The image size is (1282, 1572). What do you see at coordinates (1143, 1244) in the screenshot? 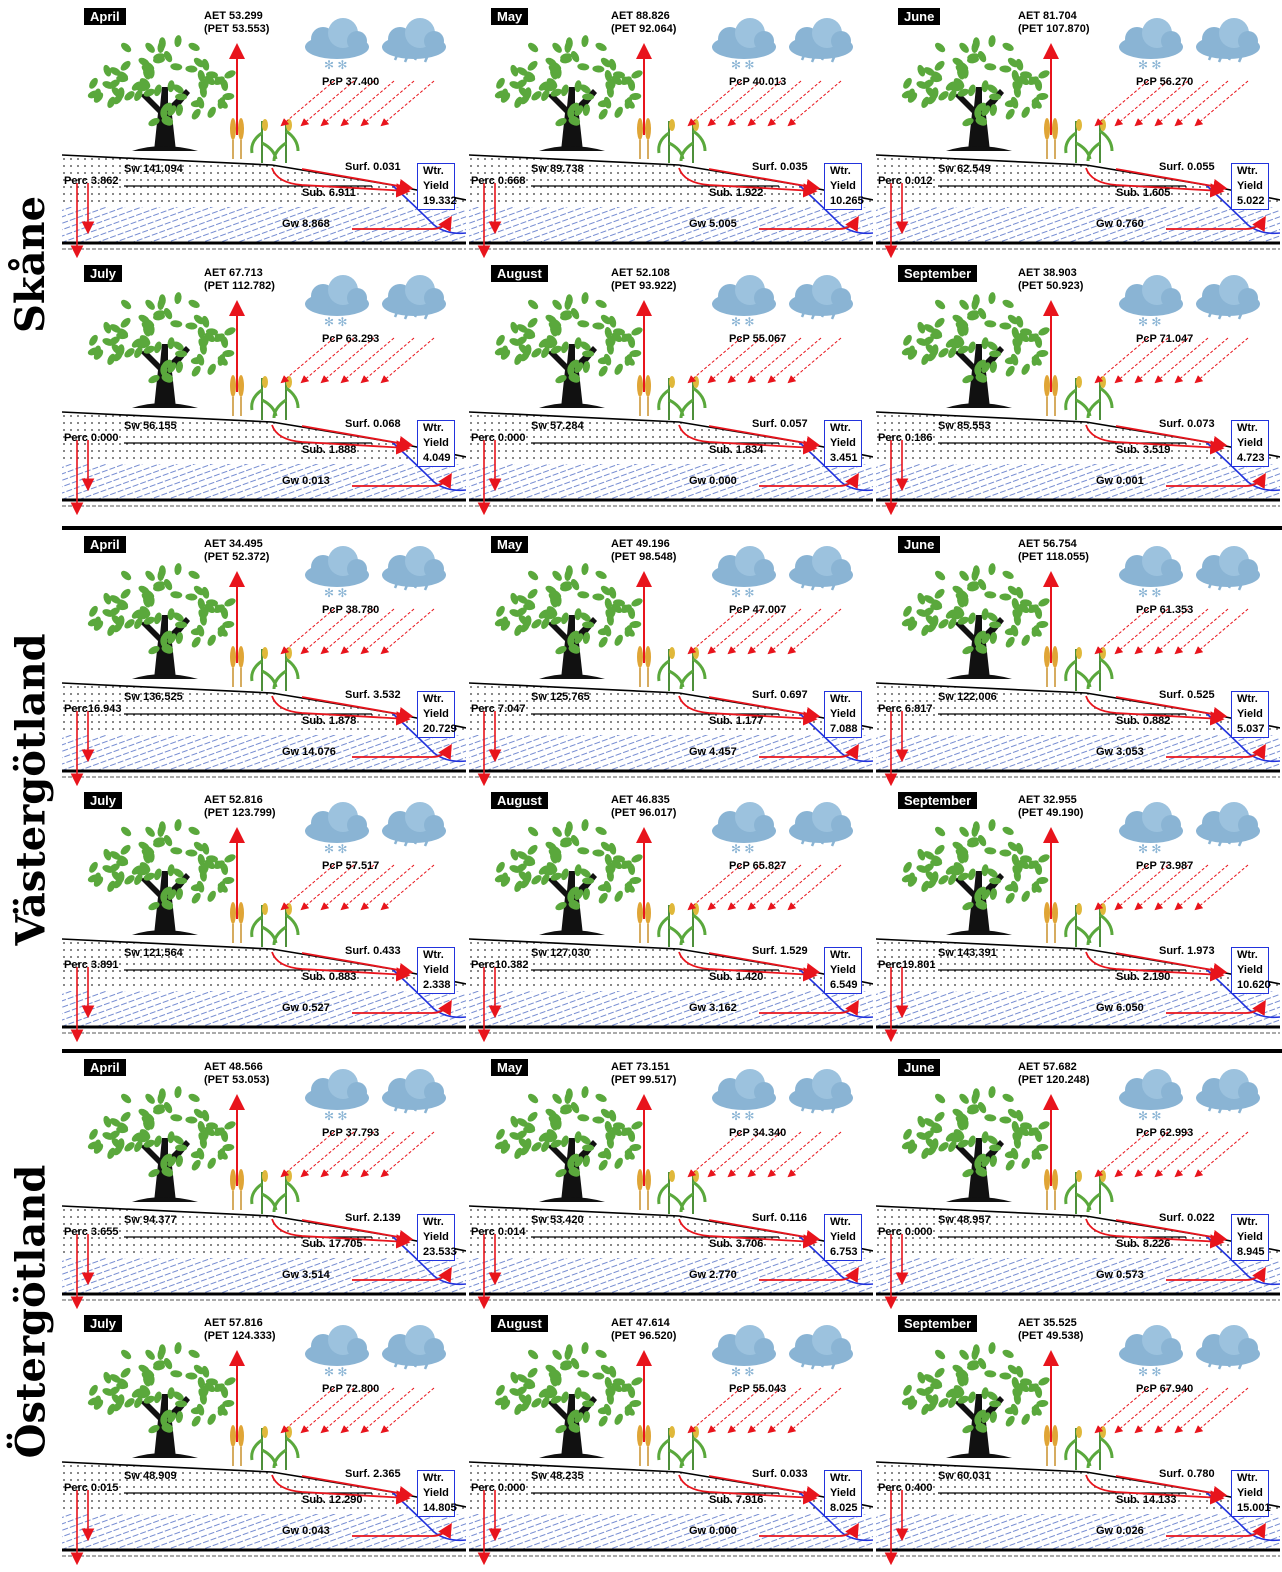
I see `subsurface-flow-label: Sub. 8.226` at bounding box center [1143, 1244].